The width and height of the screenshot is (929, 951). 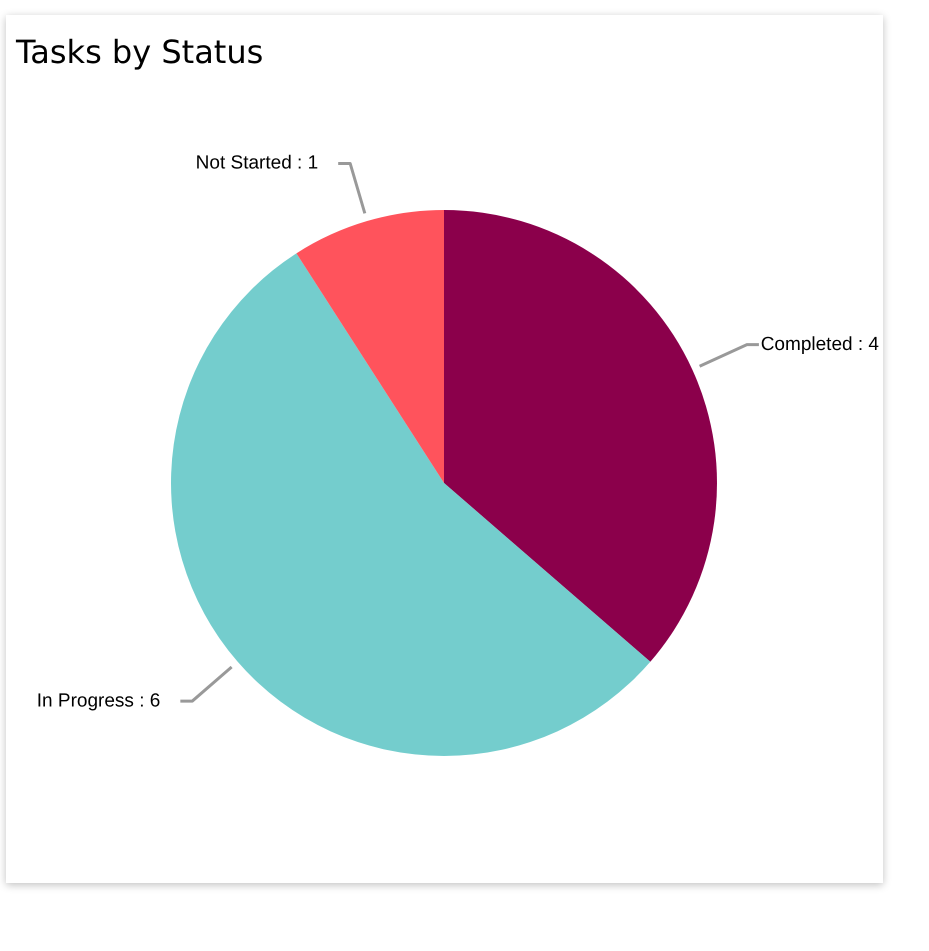 What do you see at coordinates (140, 52) in the screenshot?
I see `chart-title: Tasks by Status` at bounding box center [140, 52].